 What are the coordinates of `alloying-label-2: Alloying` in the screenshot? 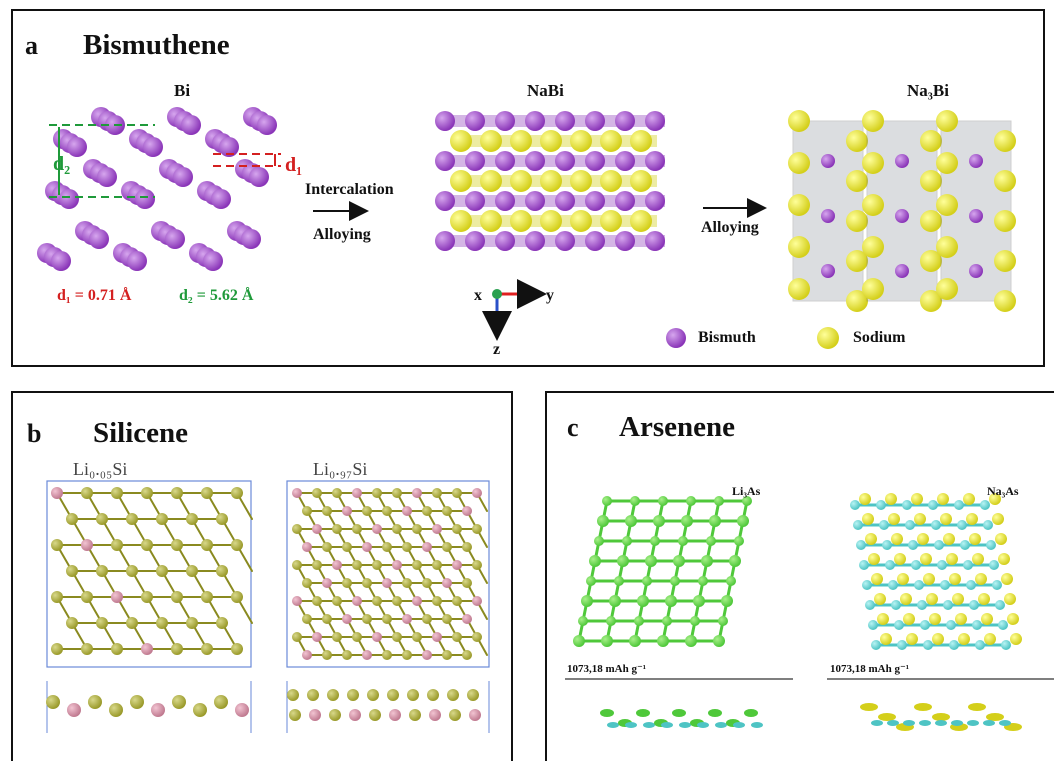 It's located at (730, 227).